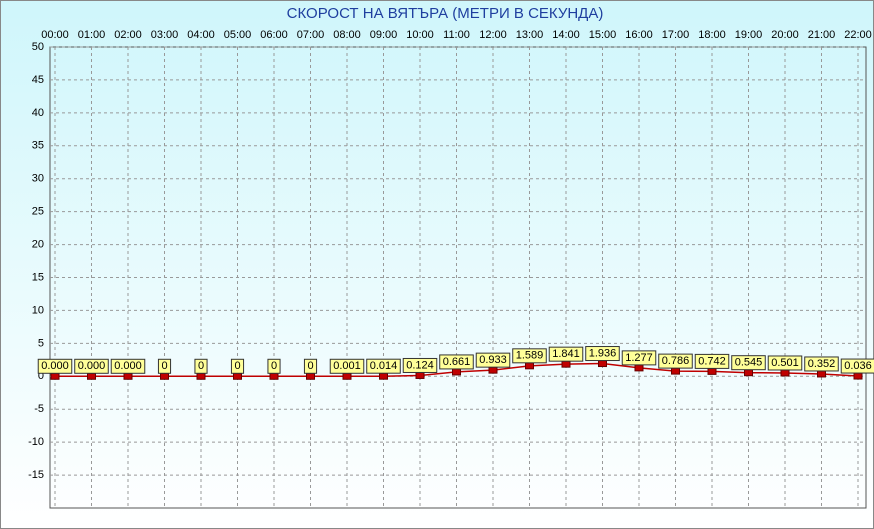  What do you see at coordinates (38, 212) in the screenshot?
I see `y-tick-label: 25` at bounding box center [38, 212].